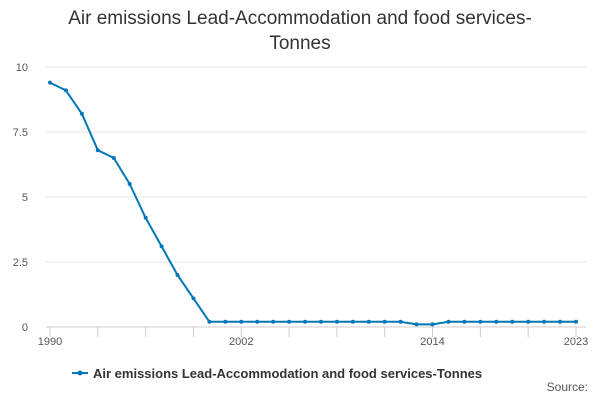 The height and width of the screenshot is (400, 600). I want to click on x-tick-label: 2002, so click(241, 342).